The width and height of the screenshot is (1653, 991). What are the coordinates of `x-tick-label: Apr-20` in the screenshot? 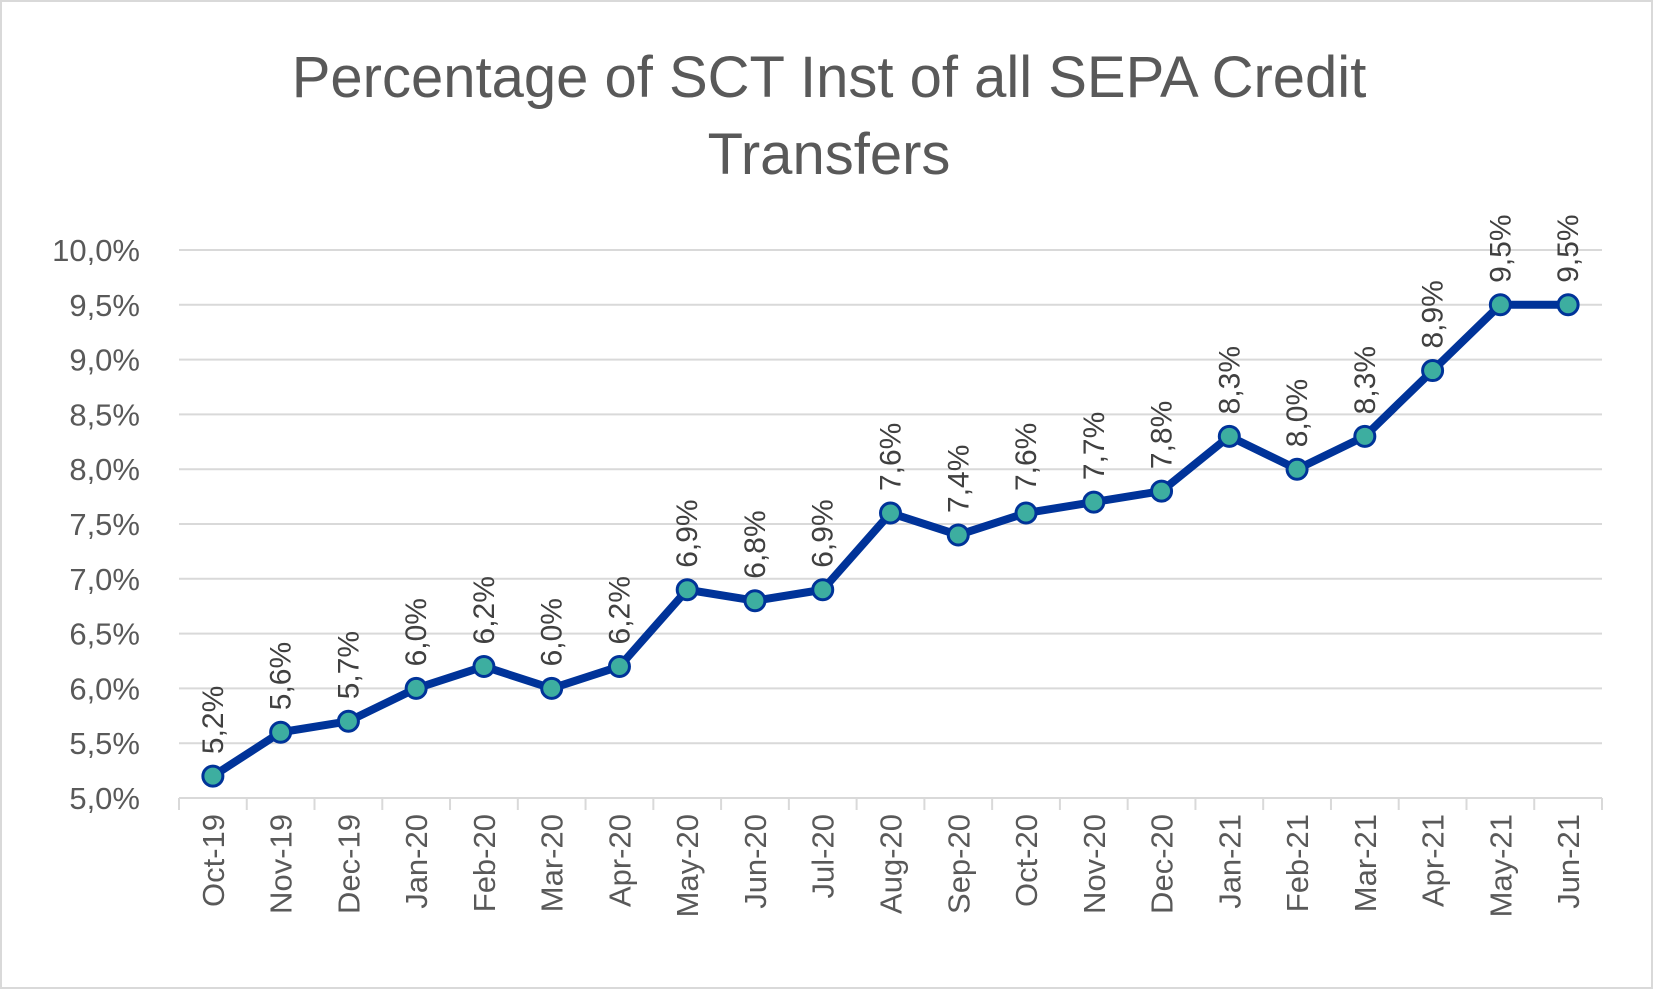 It's located at (619, 860).